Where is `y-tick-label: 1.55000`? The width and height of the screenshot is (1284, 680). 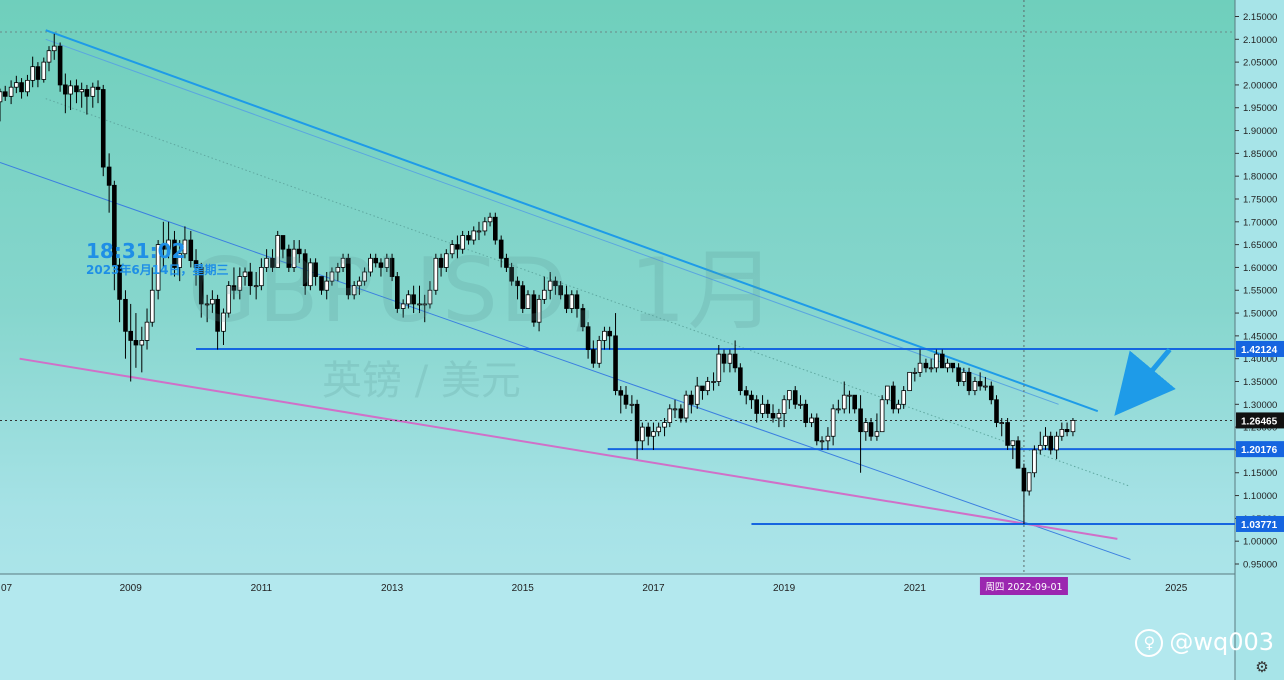 y-tick-label: 1.55000 is located at coordinates (1260, 291).